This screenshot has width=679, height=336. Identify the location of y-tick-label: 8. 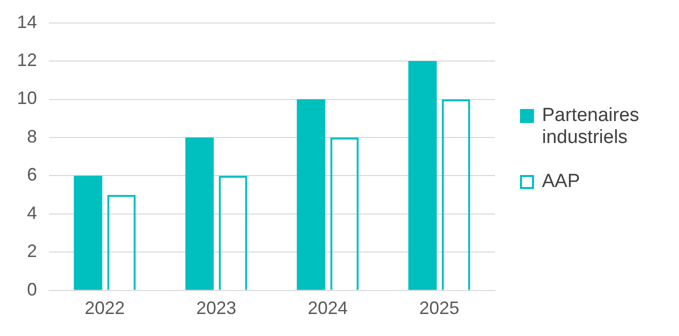
(32, 136).